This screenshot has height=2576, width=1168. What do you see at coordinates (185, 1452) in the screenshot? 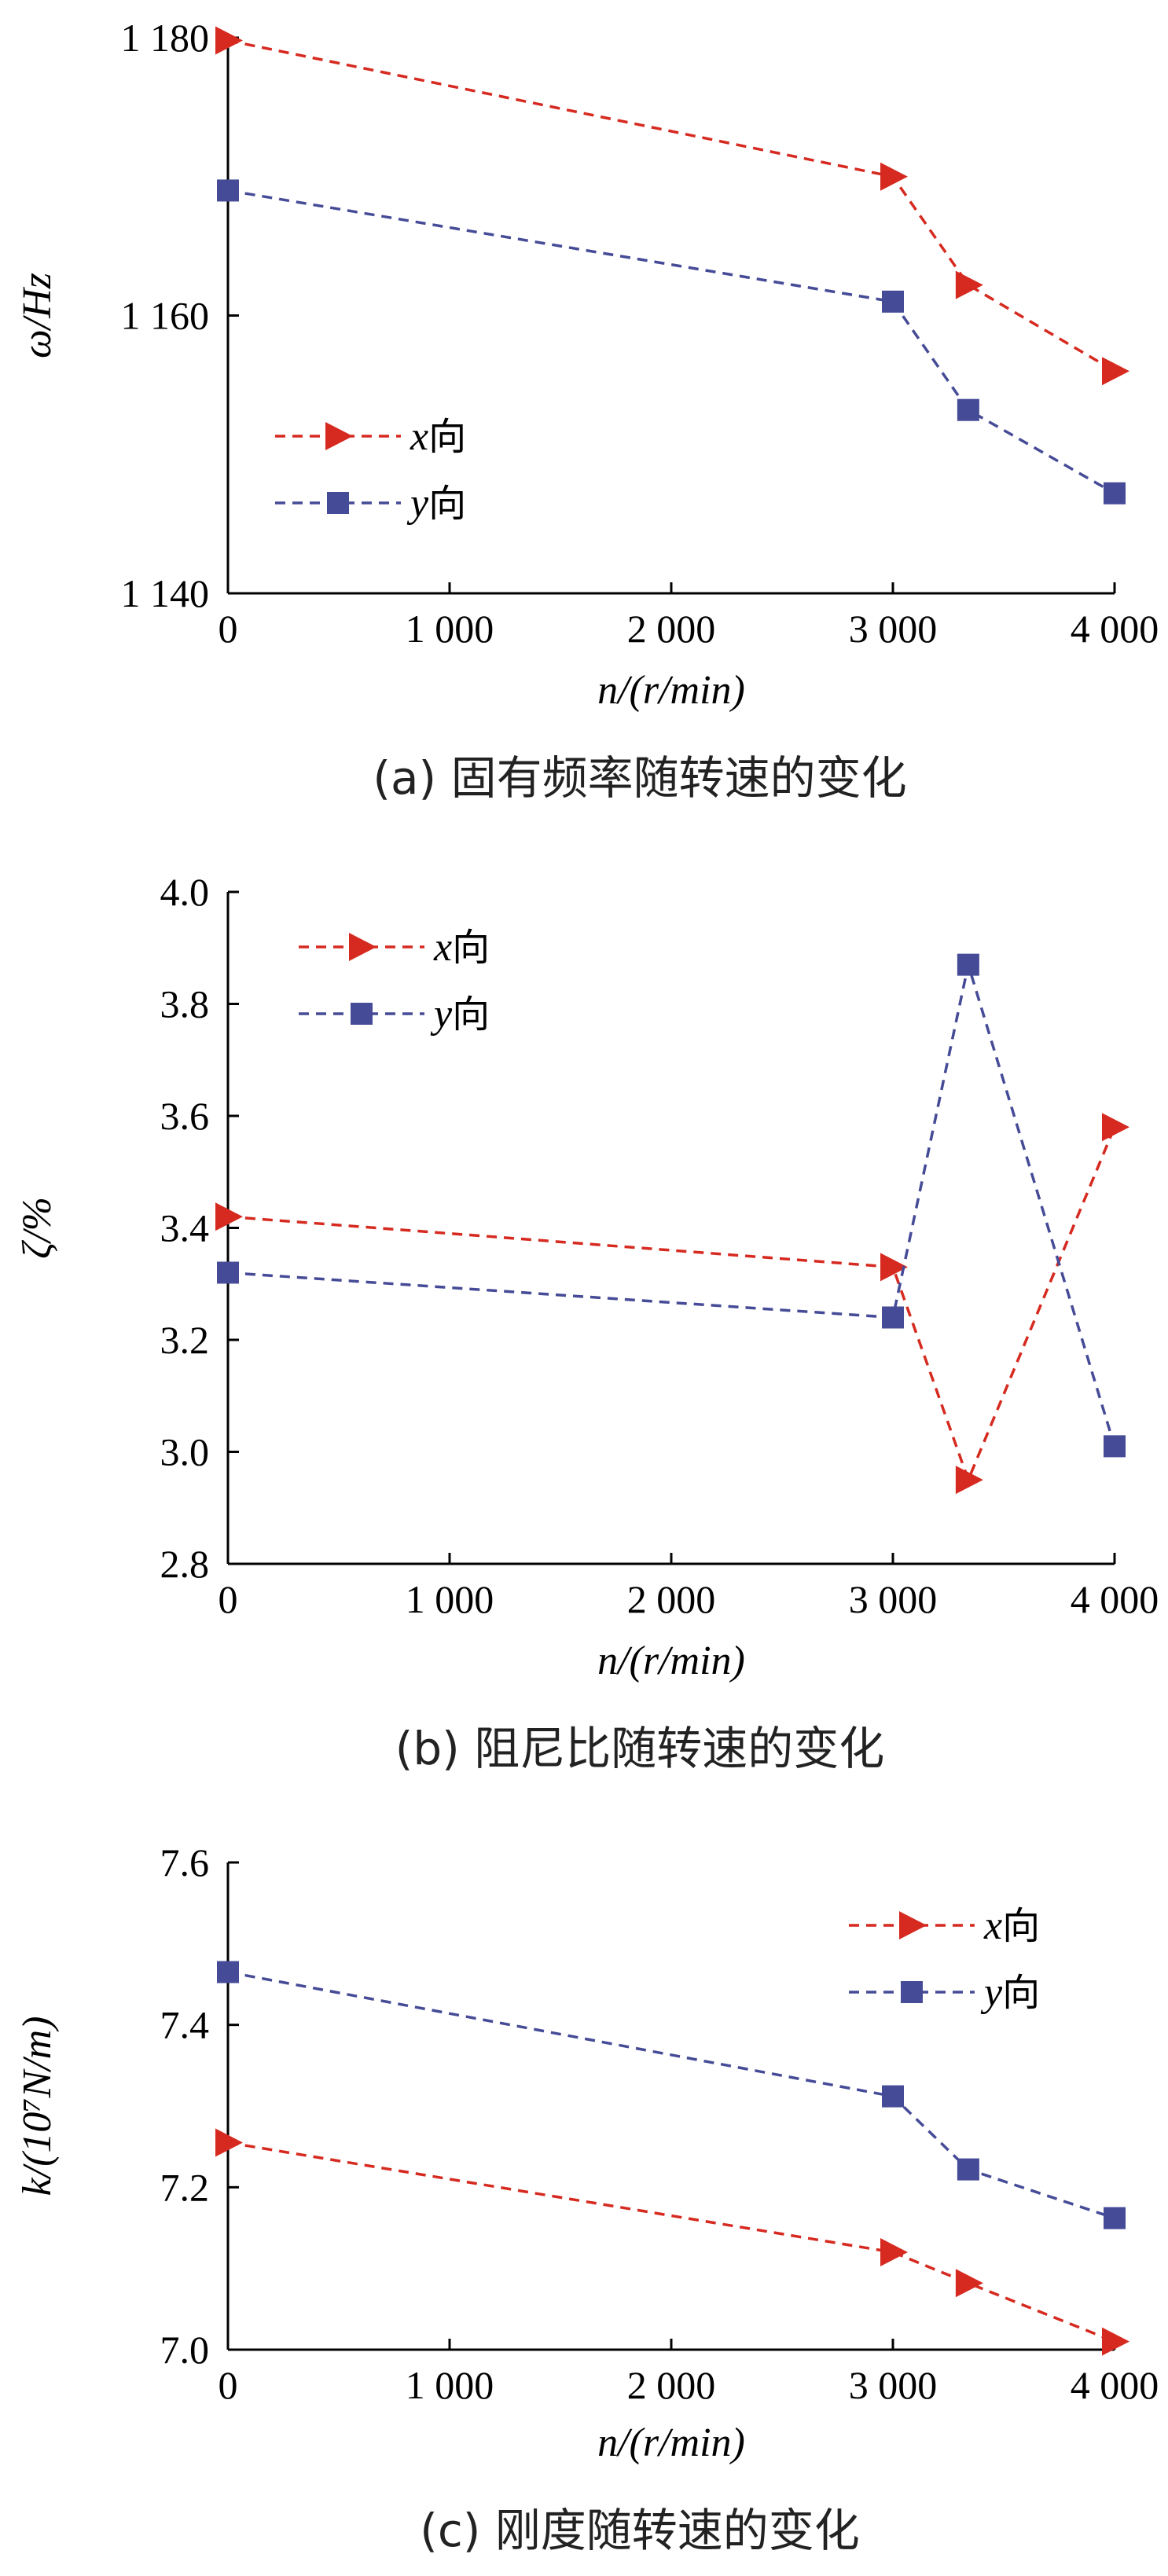
I see `y-tick-label: 3.0` at bounding box center [185, 1452].